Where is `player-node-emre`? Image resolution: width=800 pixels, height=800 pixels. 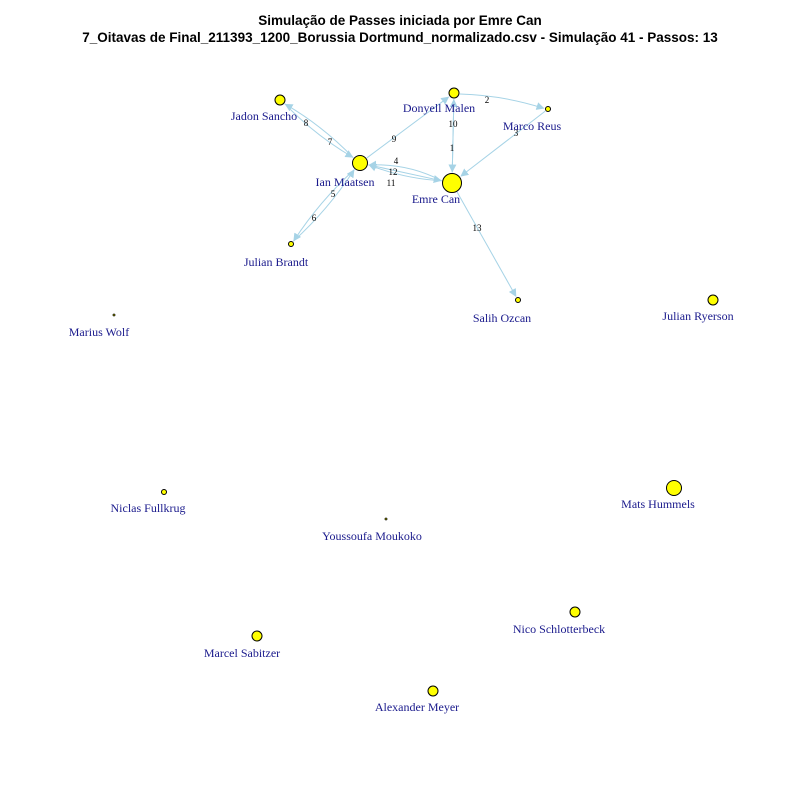 player-node-emre is located at coordinates (452, 183).